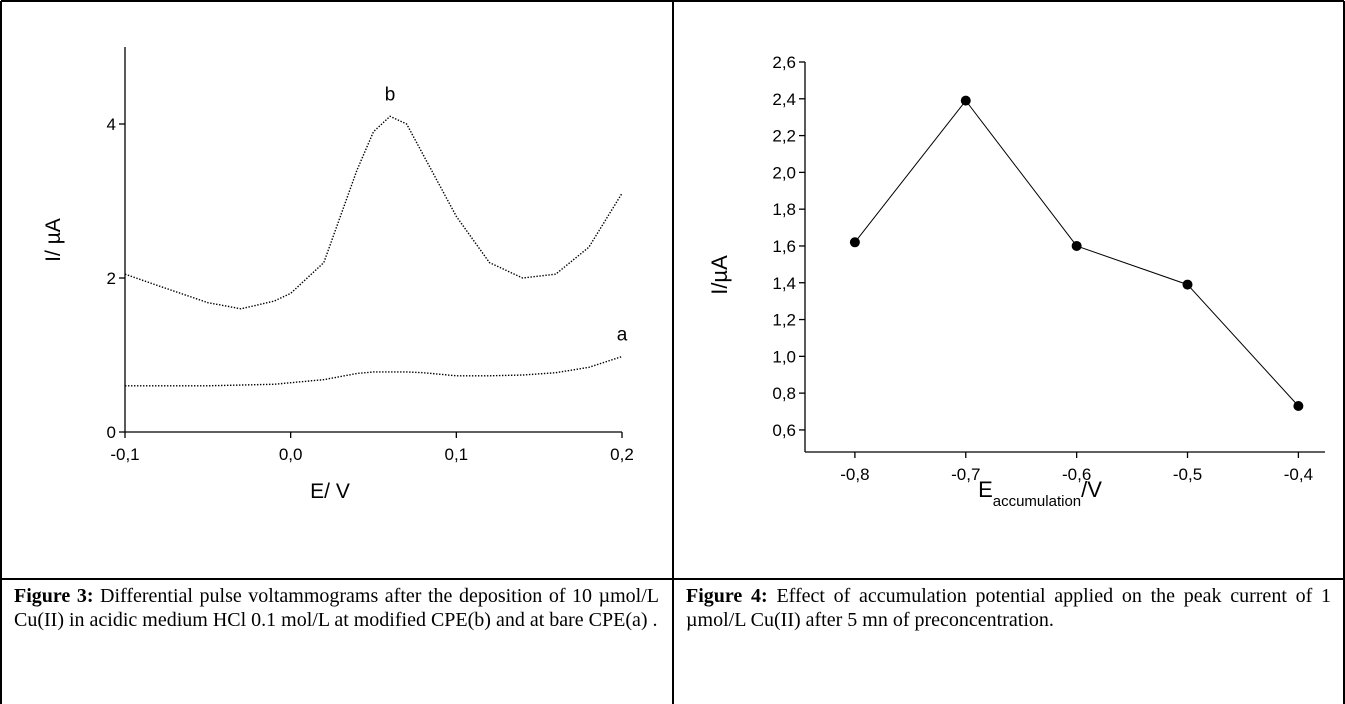 This screenshot has width=1345, height=704. I want to click on y-tick-label: 2,4, so click(784, 99).